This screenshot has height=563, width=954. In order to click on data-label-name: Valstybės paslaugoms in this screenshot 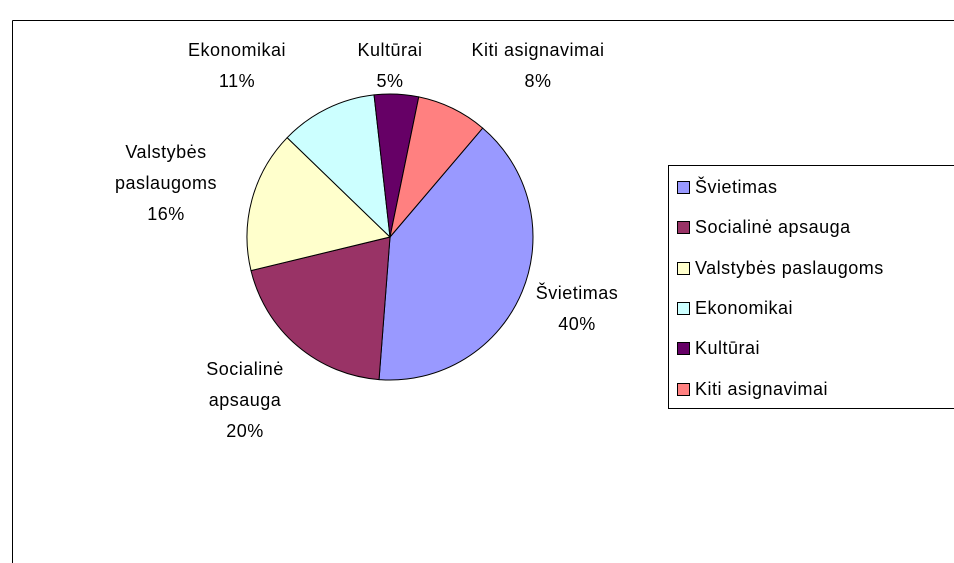, I will do `click(166, 167)`.